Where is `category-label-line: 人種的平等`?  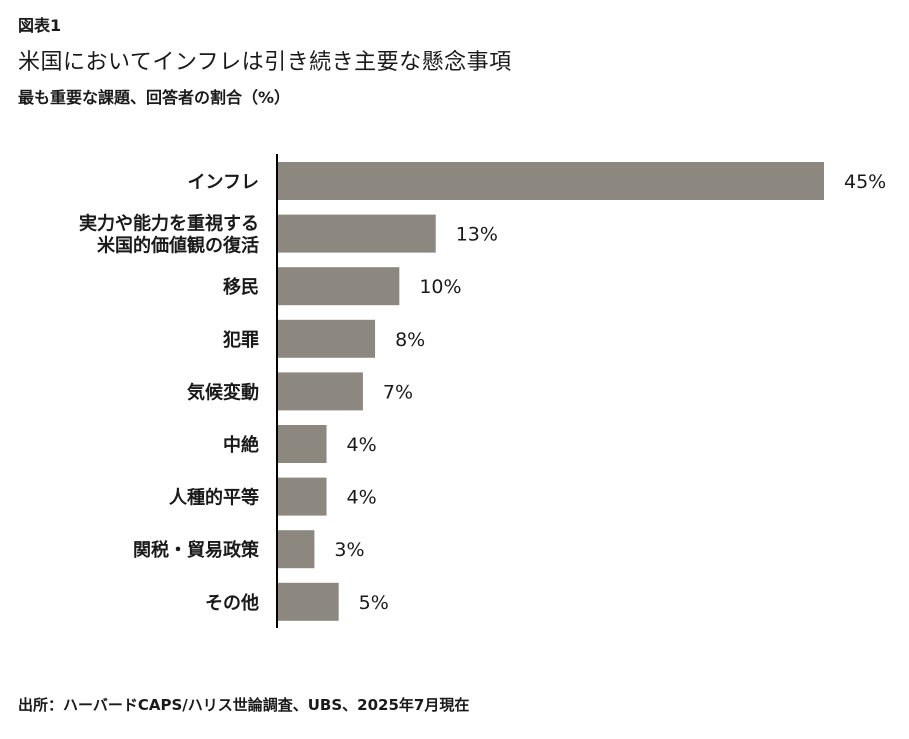 category-label-line: 人種的平等 is located at coordinates (214, 498).